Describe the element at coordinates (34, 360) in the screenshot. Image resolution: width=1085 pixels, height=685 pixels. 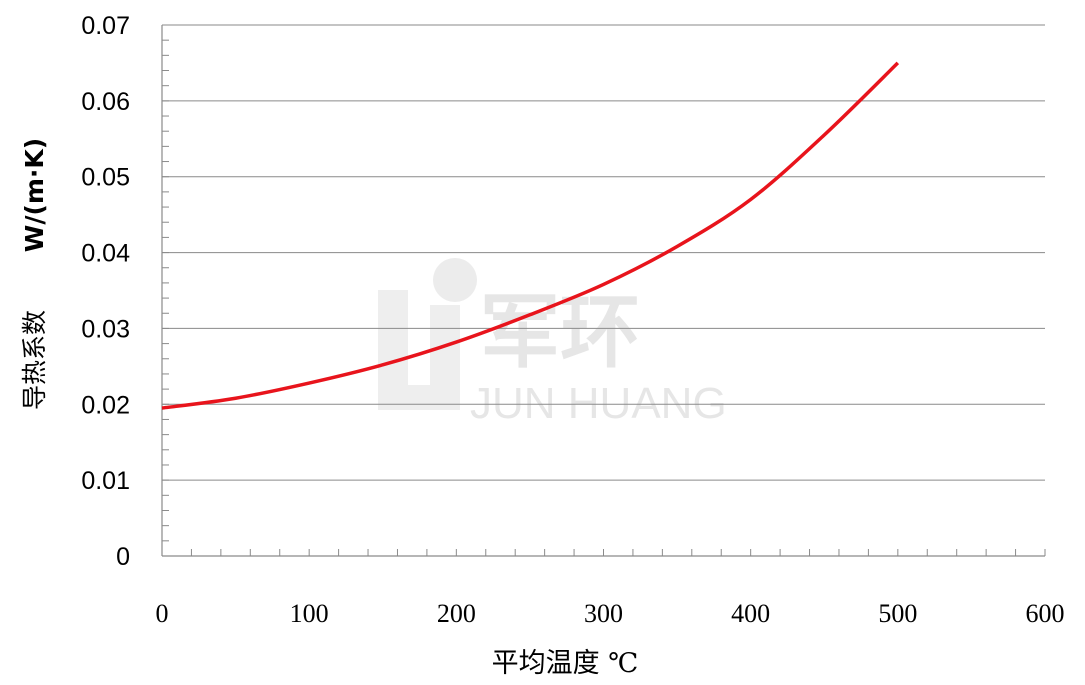
I see `y-axis-label-name: 导热系数` at that location.